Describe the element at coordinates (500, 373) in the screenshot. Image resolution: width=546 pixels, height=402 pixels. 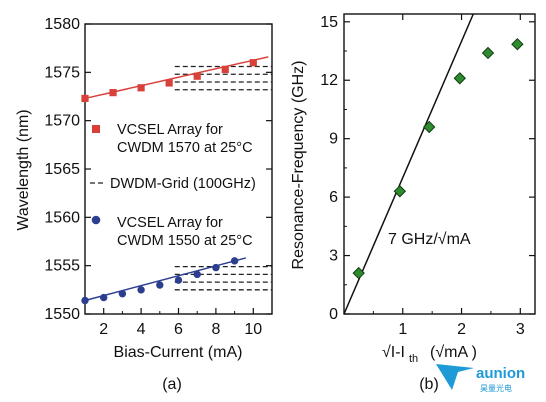
I see `watermark-name: aunion` at that location.